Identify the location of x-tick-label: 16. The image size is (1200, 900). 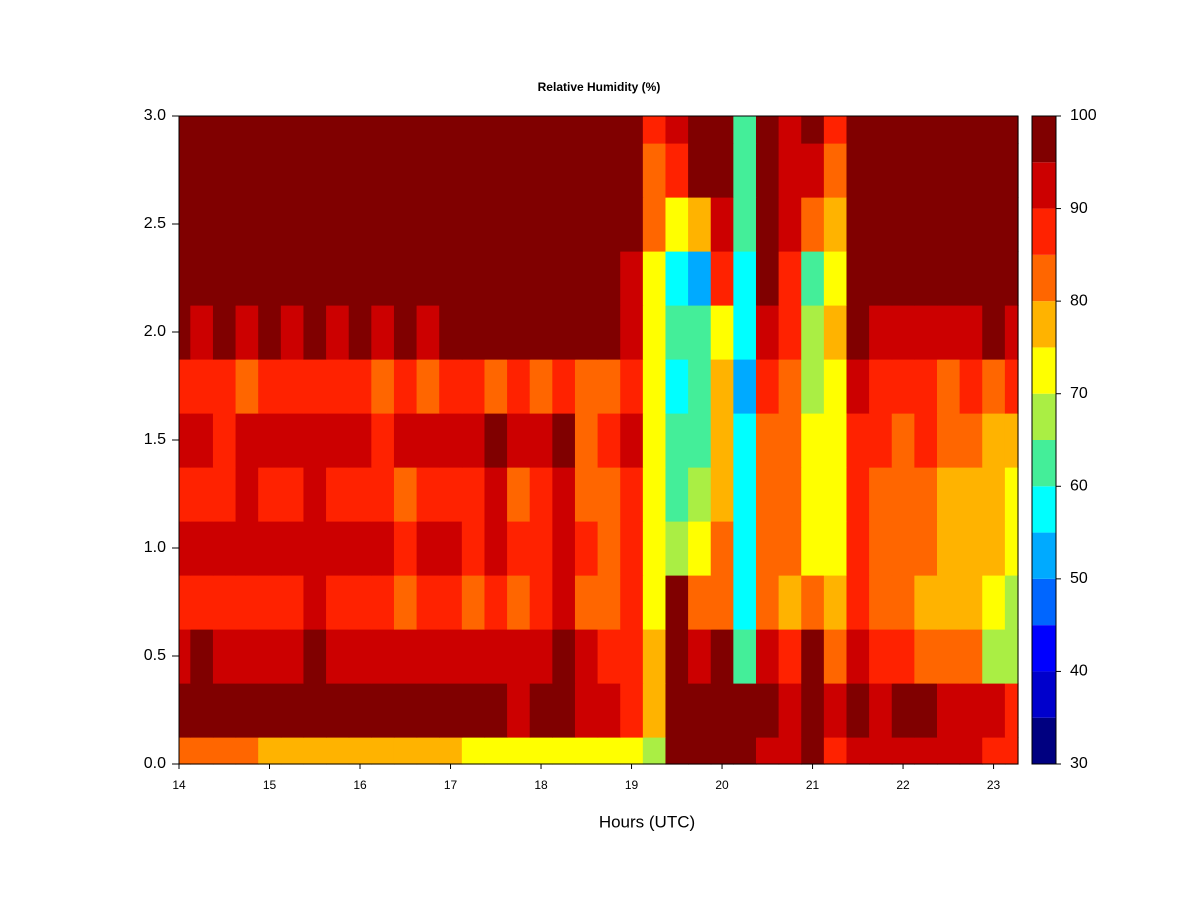
(360, 785).